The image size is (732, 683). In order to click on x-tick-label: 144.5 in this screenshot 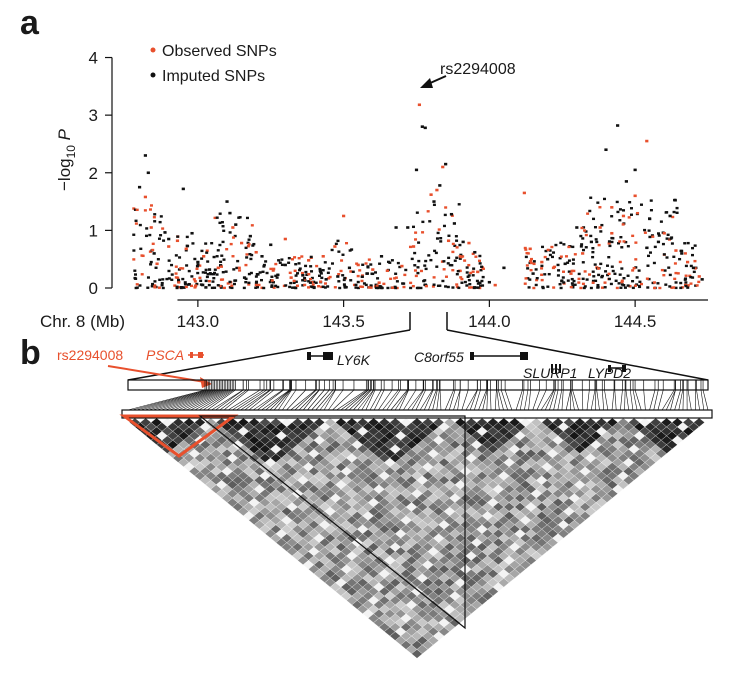, I will do `click(635, 321)`.